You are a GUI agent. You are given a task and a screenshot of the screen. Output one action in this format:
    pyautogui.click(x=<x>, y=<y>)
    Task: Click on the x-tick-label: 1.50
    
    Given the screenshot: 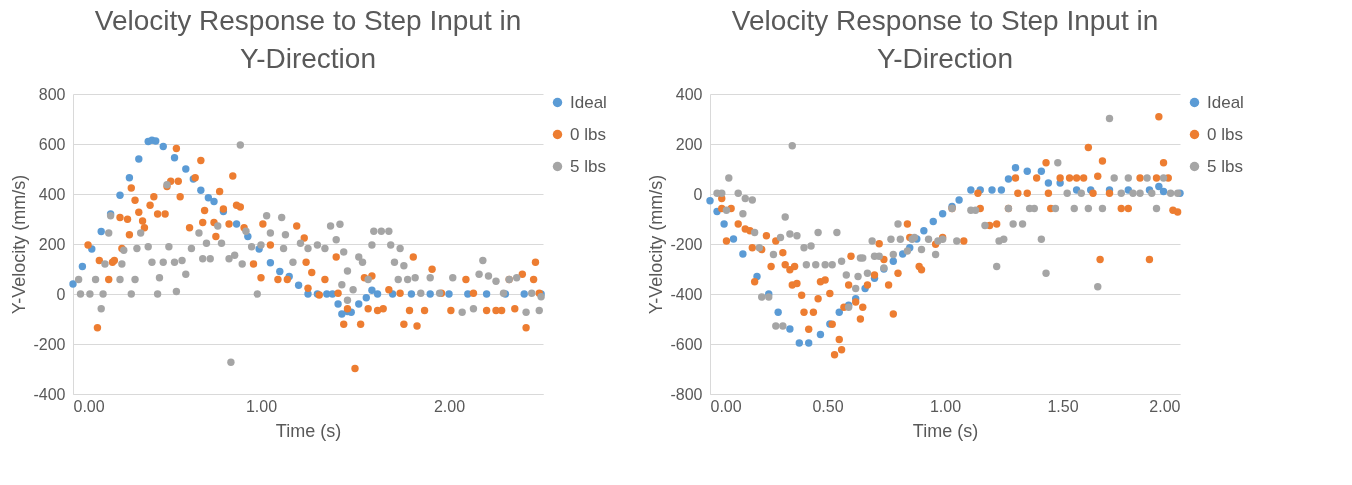 What is the action you would take?
    pyautogui.click(x=1063, y=406)
    